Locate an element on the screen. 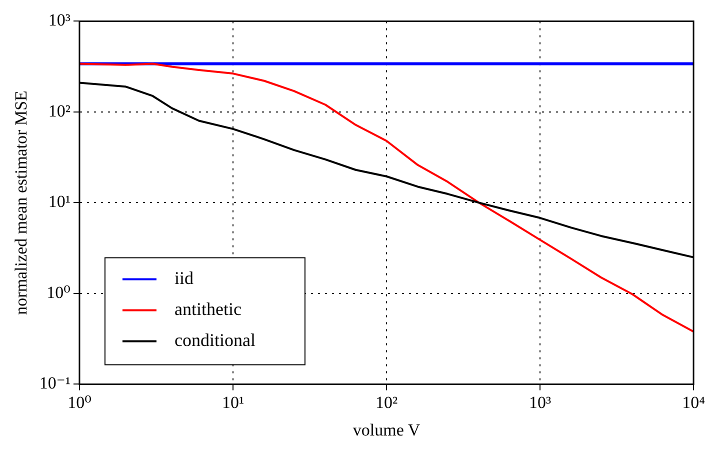 This screenshot has height=453, width=716. x-tick-label: 10¹ is located at coordinates (233, 402).